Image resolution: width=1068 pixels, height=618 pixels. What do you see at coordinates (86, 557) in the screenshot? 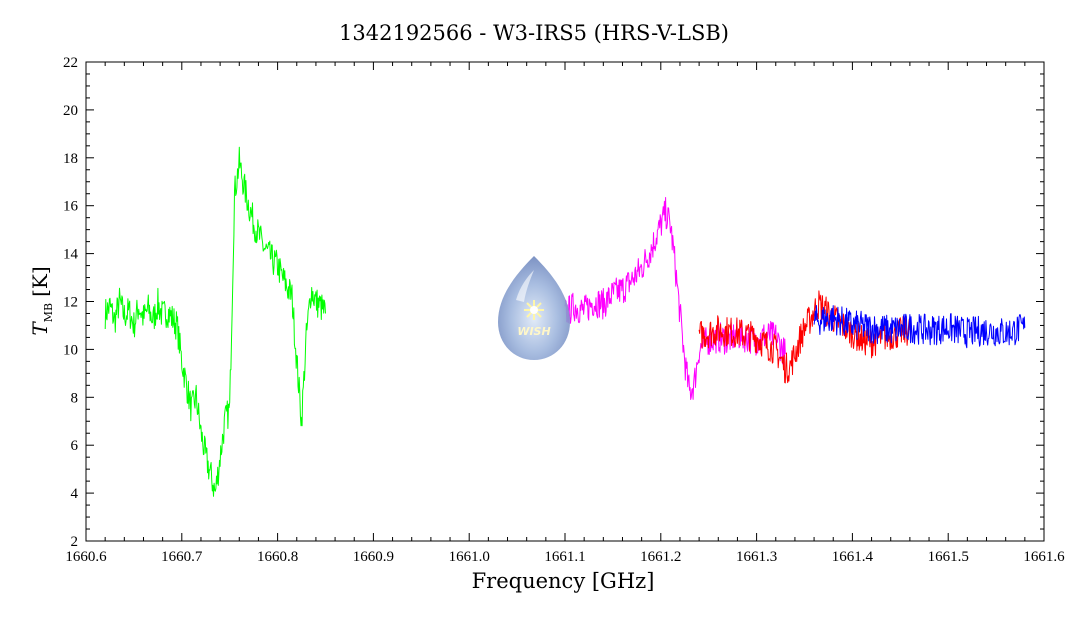
I see `x-tick-label: 1660.6` at bounding box center [86, 557].